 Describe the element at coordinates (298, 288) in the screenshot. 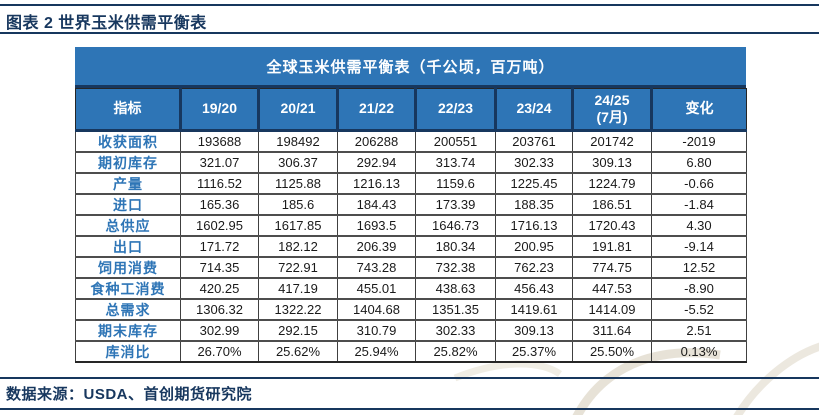

I see `cell: 417.19` at that location.